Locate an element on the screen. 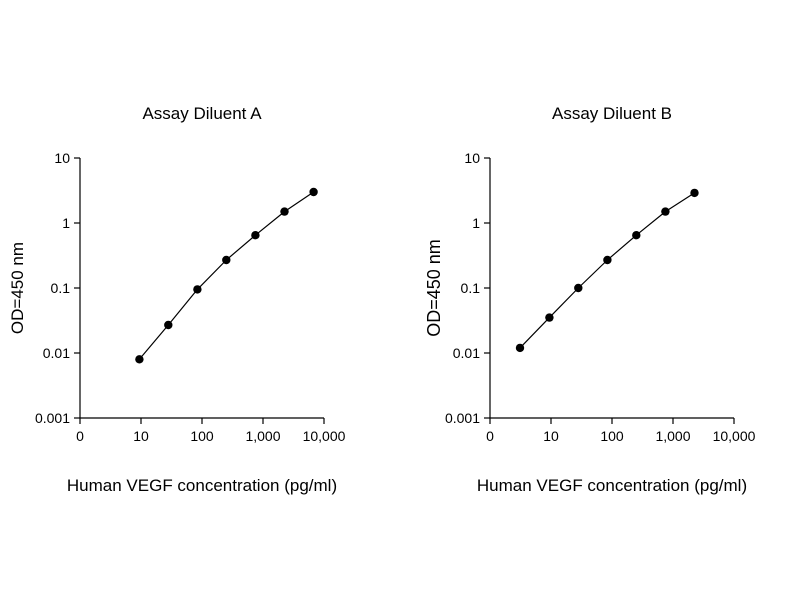  chart-title: Assay Diluent A is located at coordinates (202, 113).